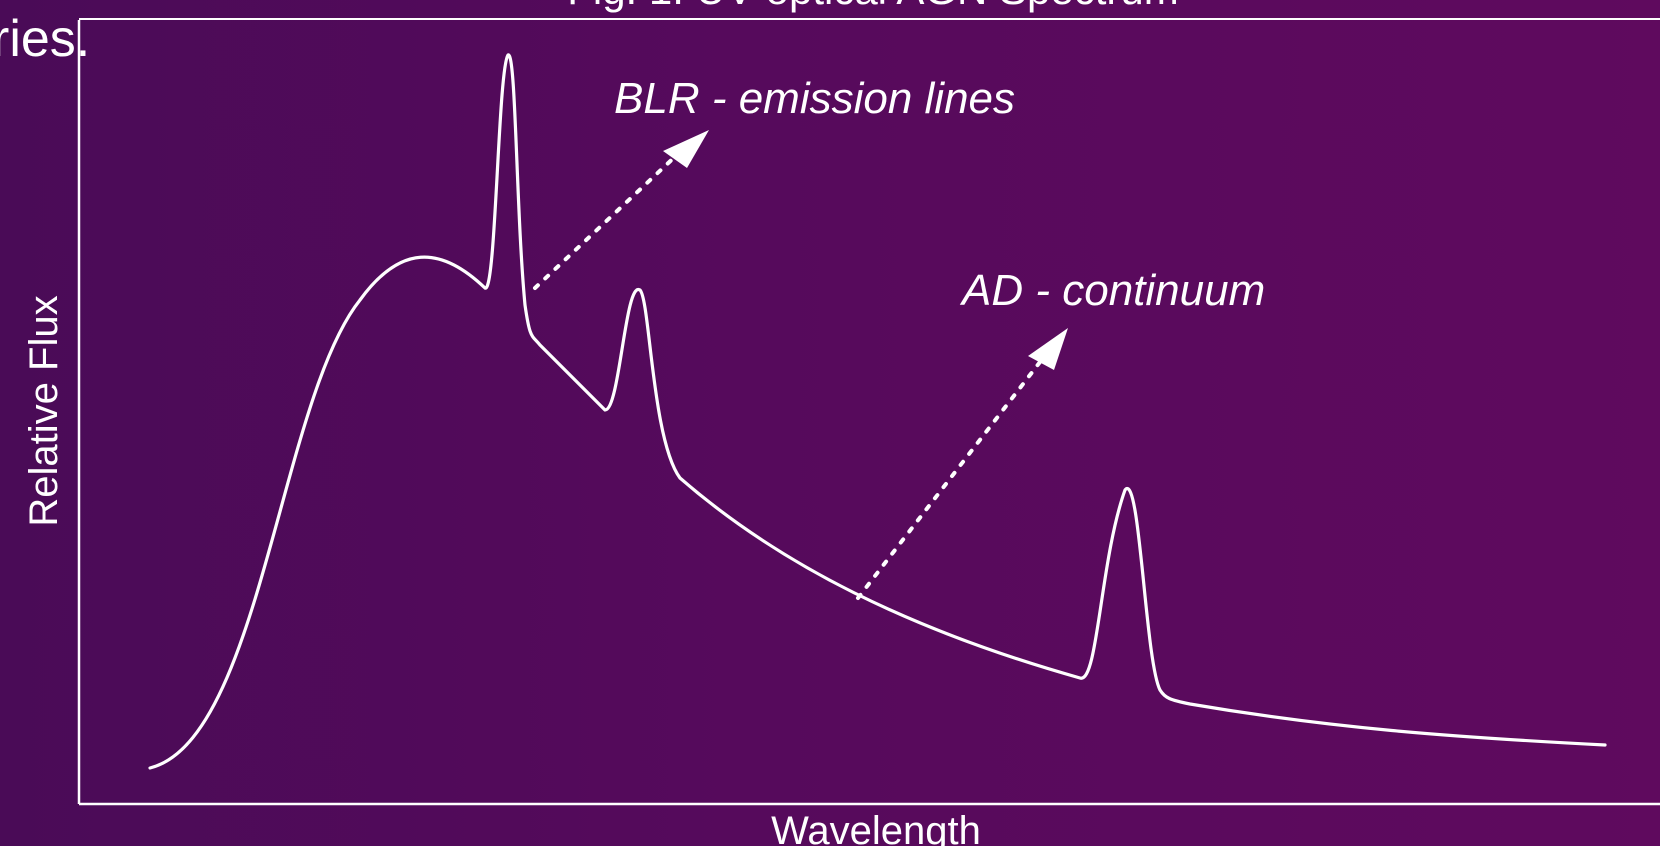  What do you see at coordinates (45, 39) in the screenshot?
I see `slide-text-fragment: ries.` at bounding box center [45, 39].